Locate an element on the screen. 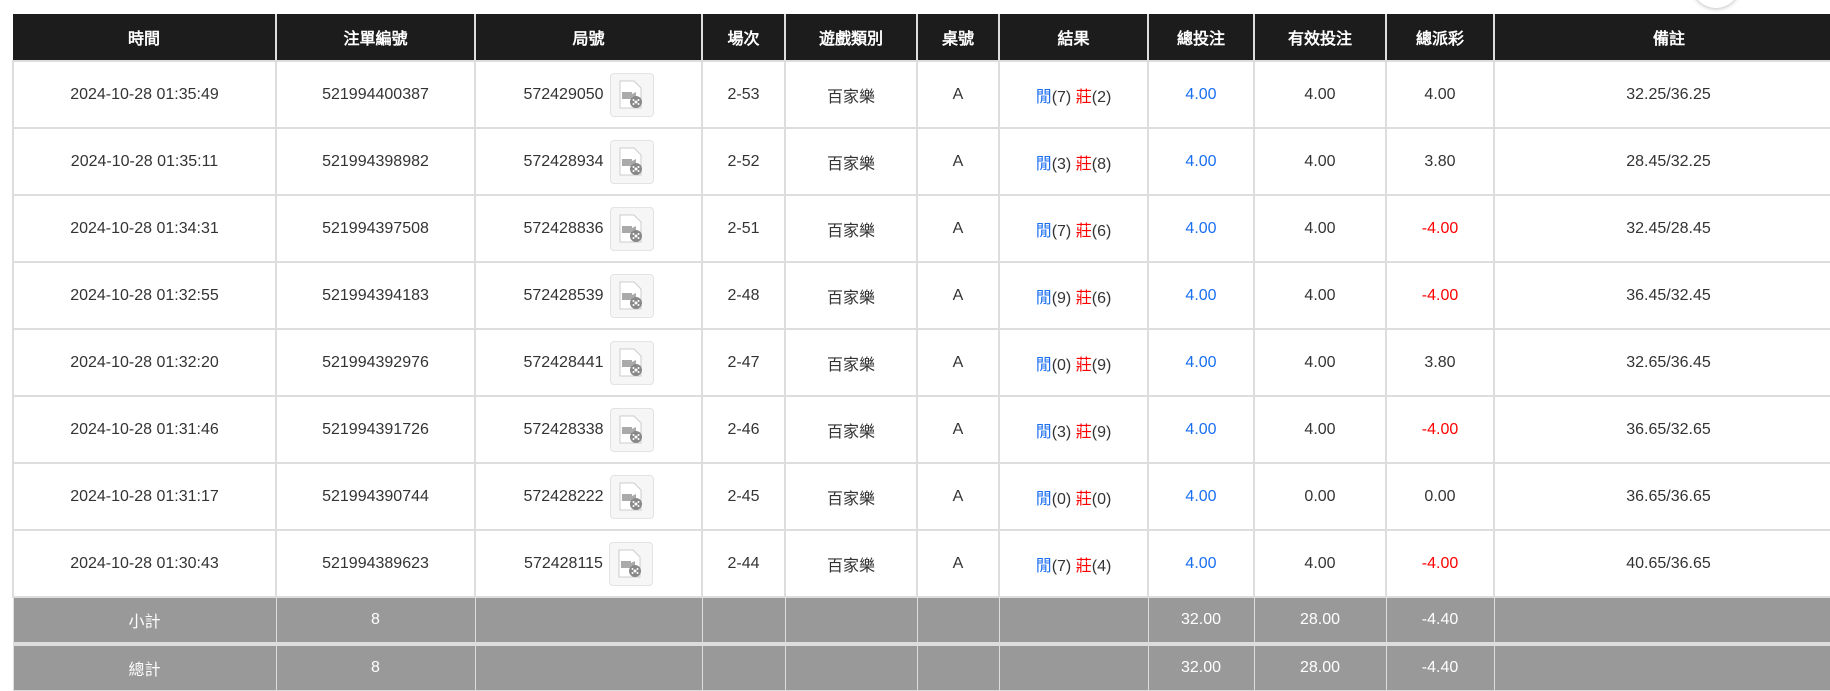 The image size is (1830, 691). round-number: 572428115 is located at coordinates (563, 563).